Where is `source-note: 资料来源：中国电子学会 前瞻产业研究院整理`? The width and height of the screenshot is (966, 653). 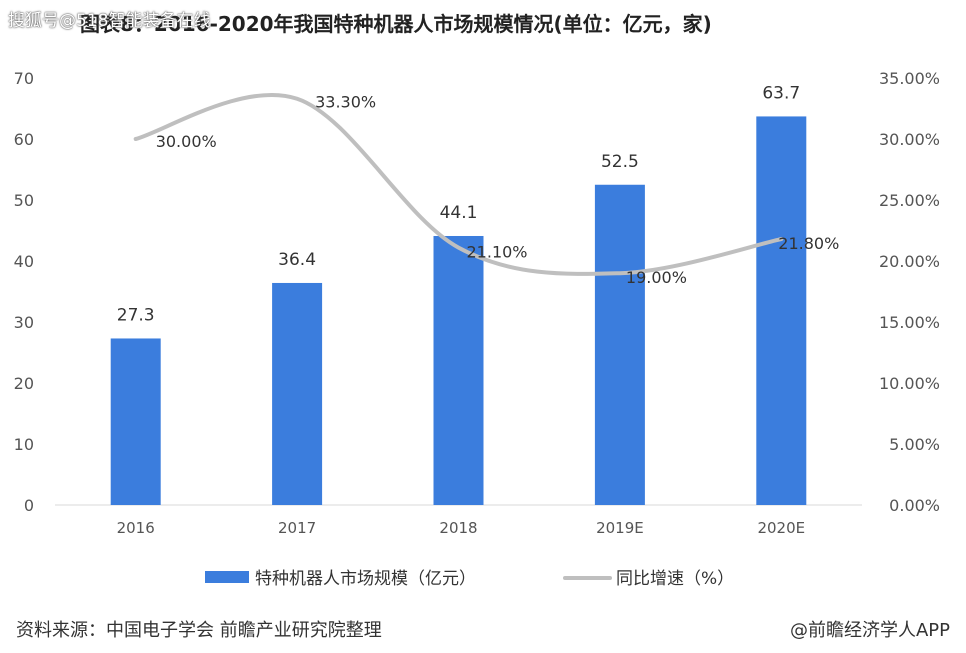 source-note: 资料来源：中国电子学会 前瞻产业研究院整理 is located at coordinates (199, 630).